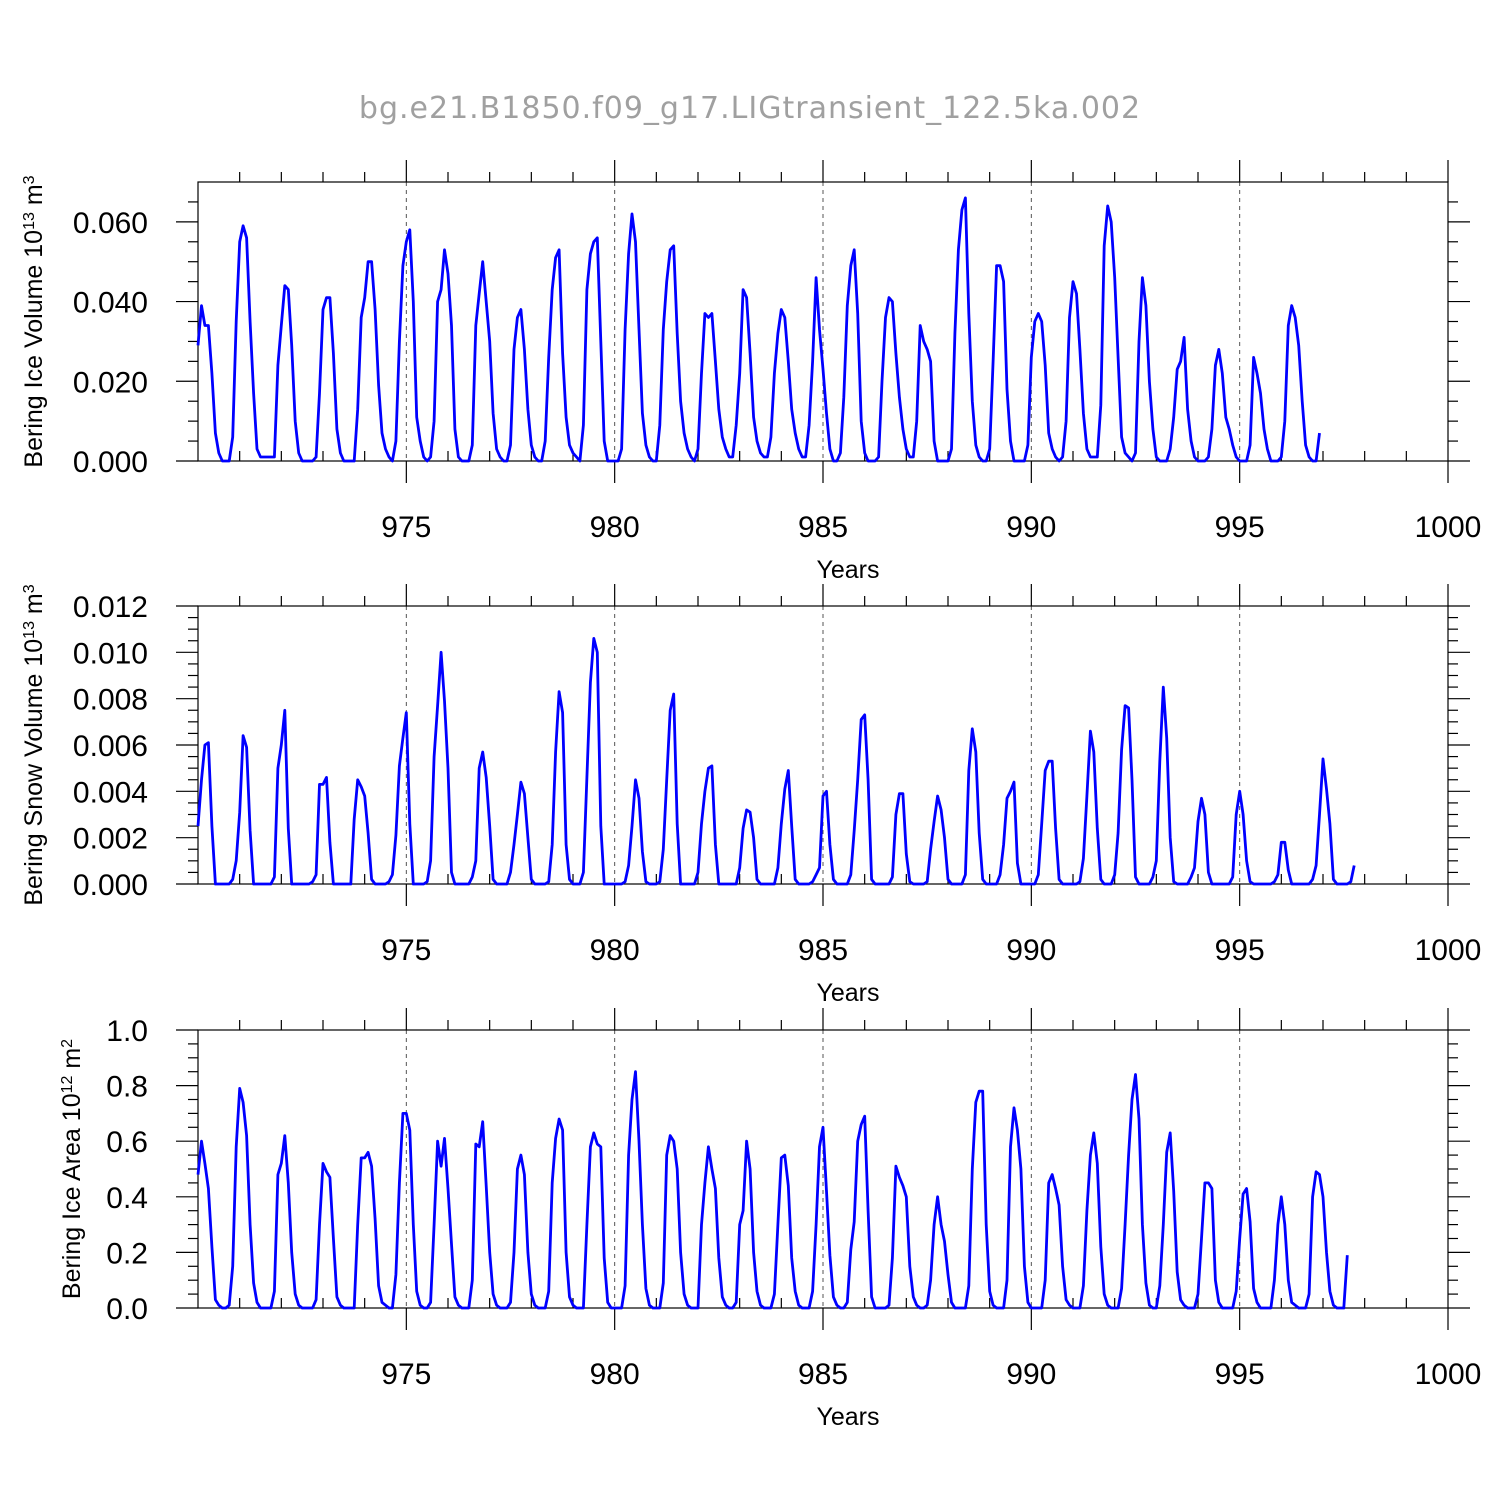 This screenshot has height=1500, width=1500. Describe the element at coordinates (110, 607) in the screenshot. I see `y-tick-label: 0.012` at that location.